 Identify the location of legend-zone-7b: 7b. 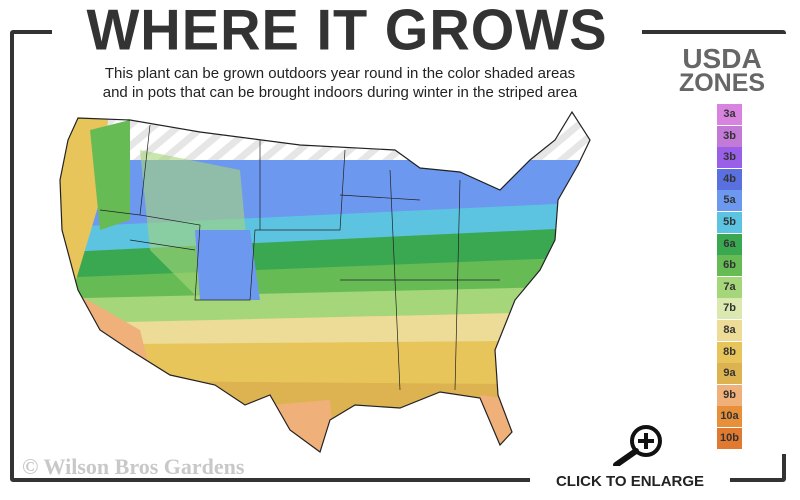
(729, 309).